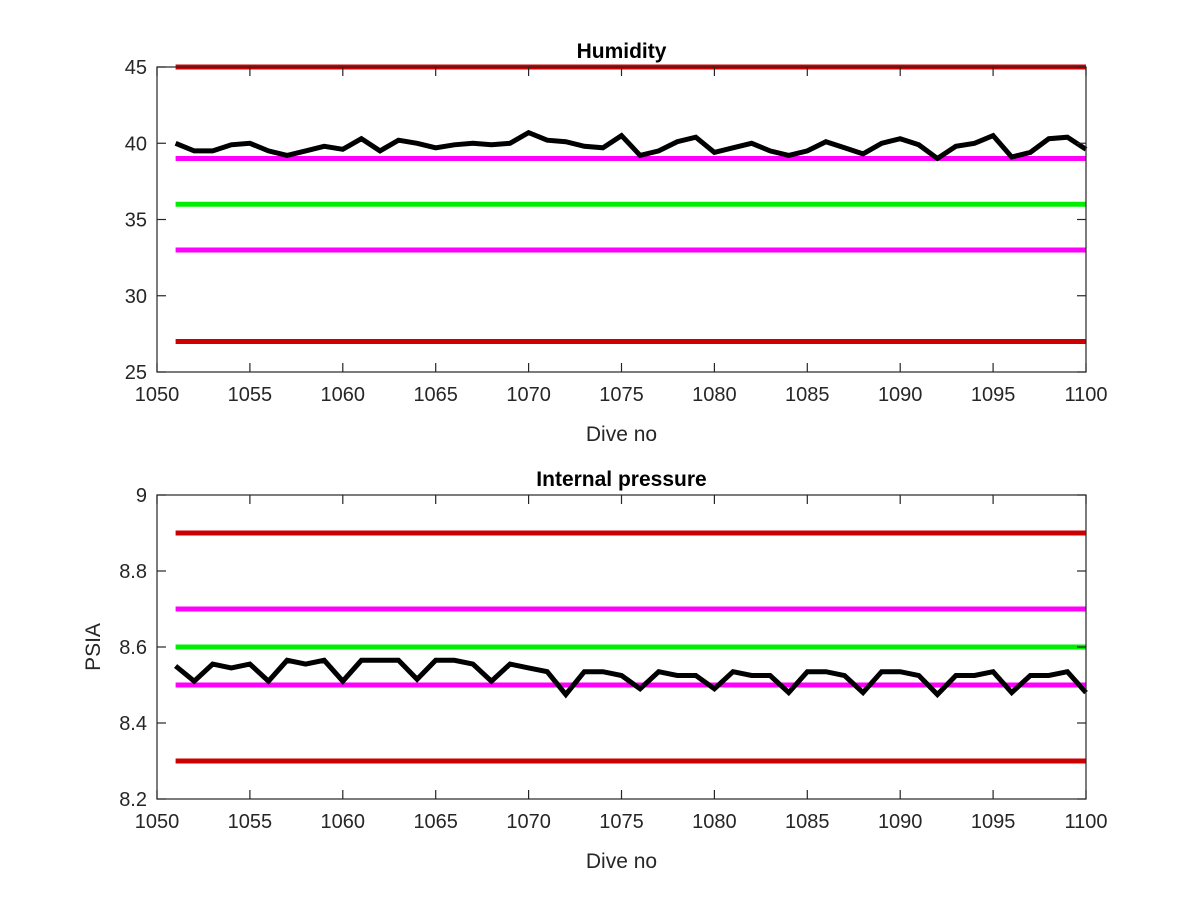  I want to click on chart-title: Humidity, so click(622, 51).